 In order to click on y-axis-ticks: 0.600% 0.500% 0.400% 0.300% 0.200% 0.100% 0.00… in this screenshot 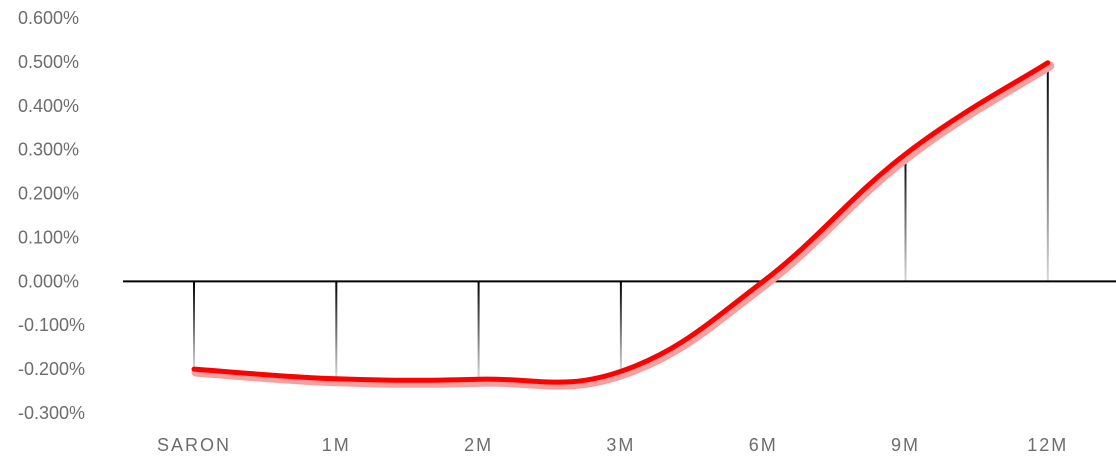, I will do `click(51, 215)`.